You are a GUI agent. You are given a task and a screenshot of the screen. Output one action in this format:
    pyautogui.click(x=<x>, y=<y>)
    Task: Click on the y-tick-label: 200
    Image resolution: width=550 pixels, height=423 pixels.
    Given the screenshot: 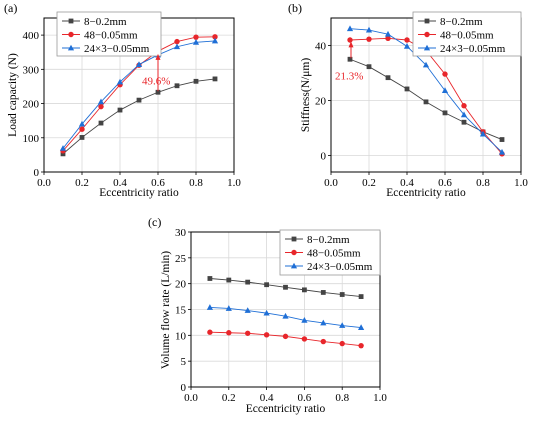 What is the action you would take?
    pyautogui.click(x=31, y=105)
    